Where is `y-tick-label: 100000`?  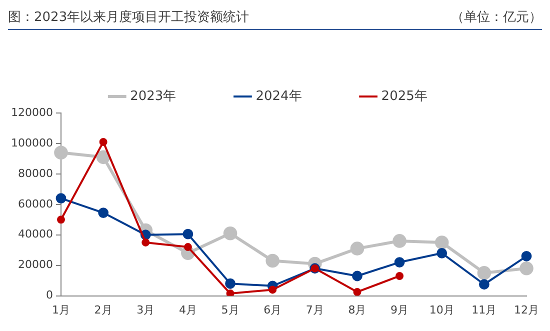
y-tick-label: 100000 is located at coordinates (31, 143).